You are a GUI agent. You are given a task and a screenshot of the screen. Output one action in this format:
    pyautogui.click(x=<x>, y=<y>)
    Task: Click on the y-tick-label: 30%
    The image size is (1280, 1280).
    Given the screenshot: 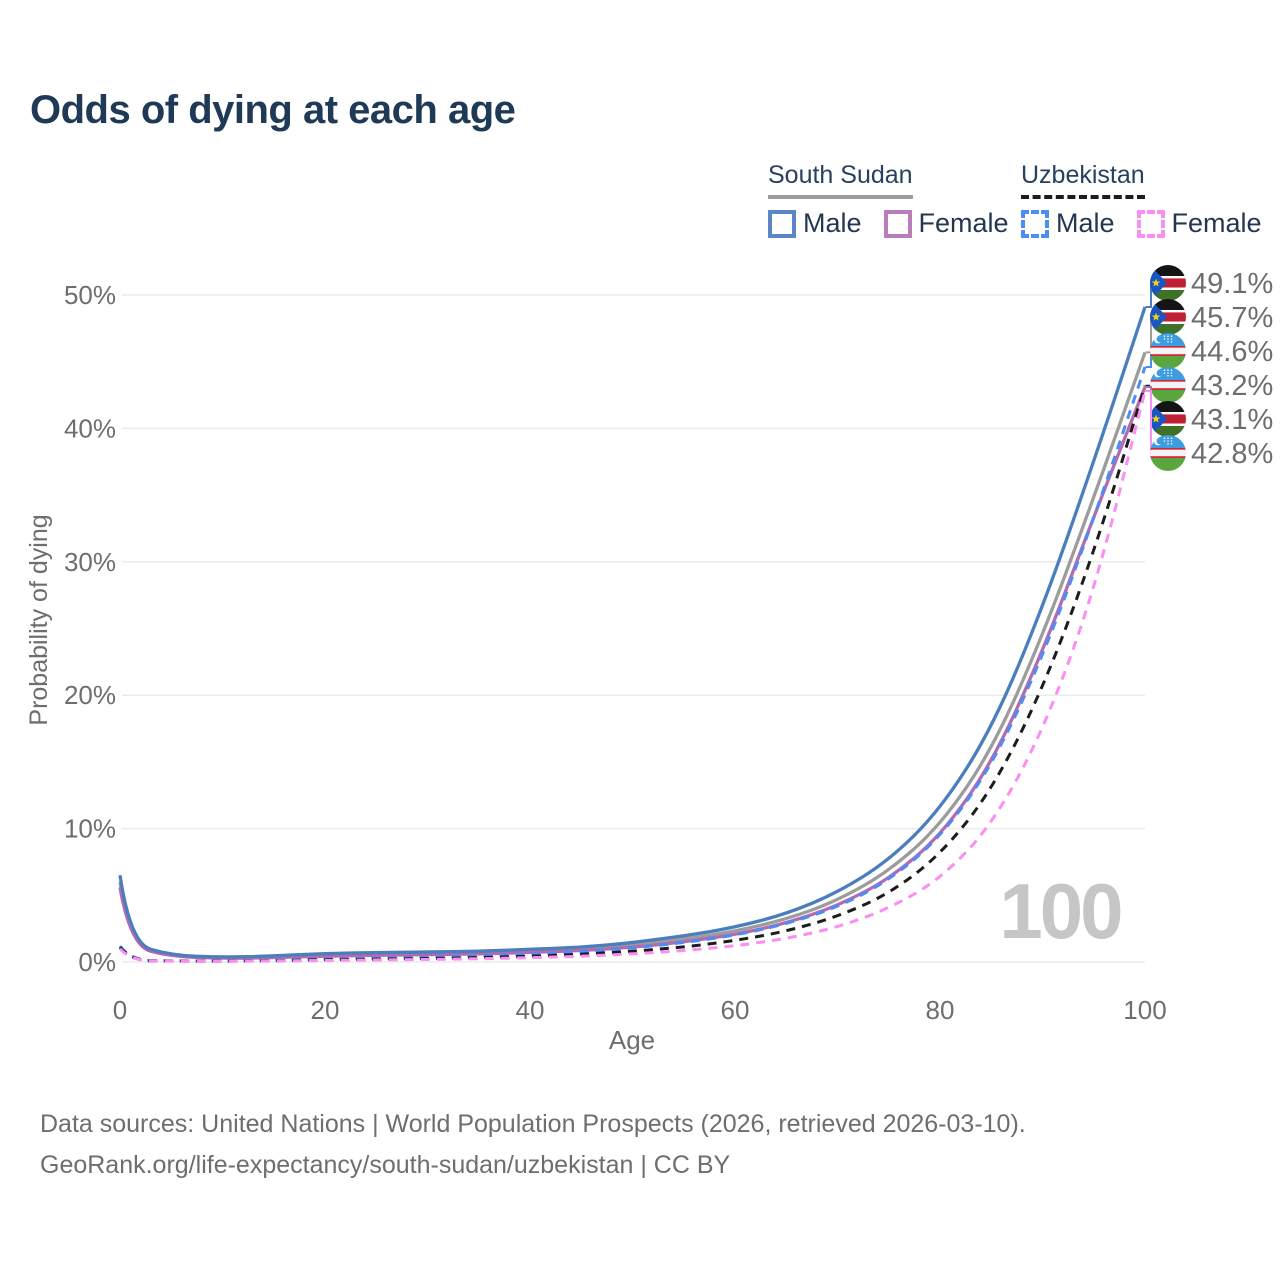 What is the action you would take?
    pyautogui.click(x=90, y=562)
    